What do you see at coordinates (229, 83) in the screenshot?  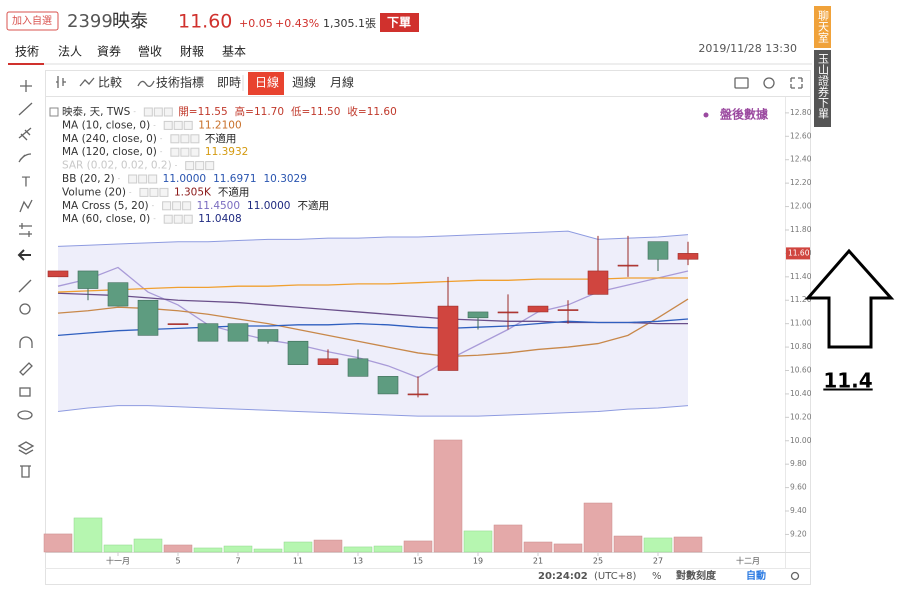 I see `period-button: 即時` at bounding box center [229, 83].